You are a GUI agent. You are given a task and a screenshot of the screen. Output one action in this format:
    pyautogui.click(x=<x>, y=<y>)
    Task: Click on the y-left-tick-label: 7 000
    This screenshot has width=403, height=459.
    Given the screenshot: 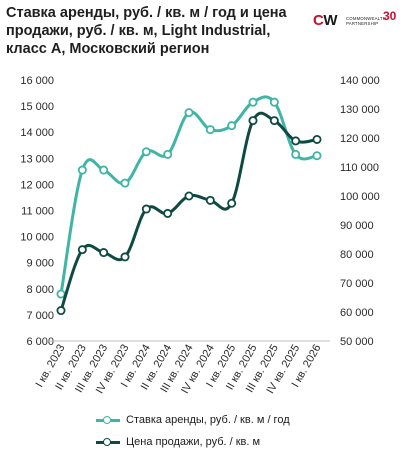 What is the action you would take?
    pyautogui.click(x=40, y=316)
    